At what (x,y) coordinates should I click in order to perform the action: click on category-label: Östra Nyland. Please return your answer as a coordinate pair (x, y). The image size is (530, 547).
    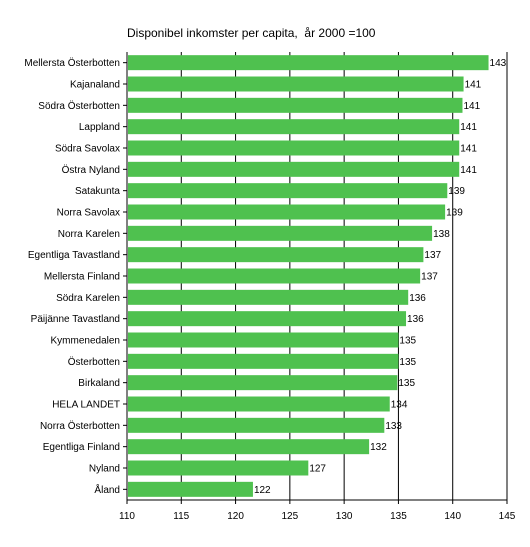
    Looking at the image, I should click on (91, 170).